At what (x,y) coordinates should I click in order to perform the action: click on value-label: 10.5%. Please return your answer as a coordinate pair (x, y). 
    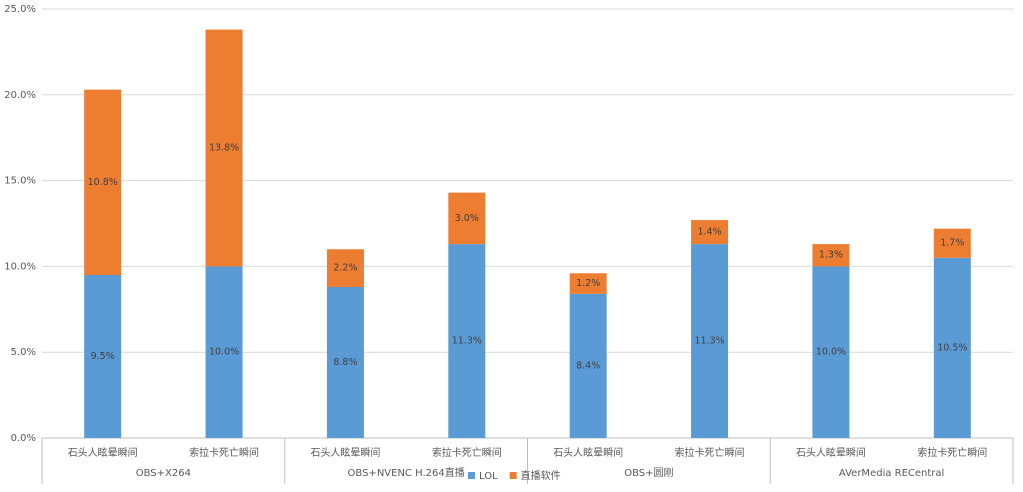
    Looking at the image, I should click on (952, 347).